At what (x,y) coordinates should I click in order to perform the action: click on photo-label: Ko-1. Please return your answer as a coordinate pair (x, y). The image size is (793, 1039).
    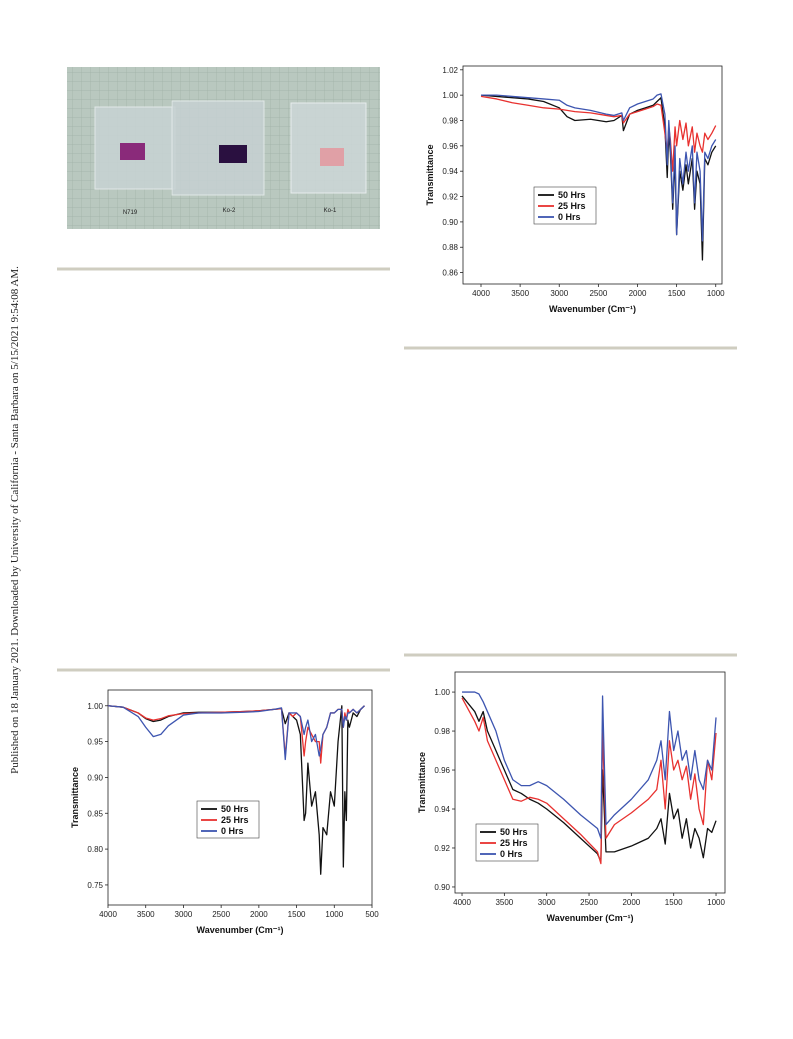
    Looking at the image, I should click on (330, 211).